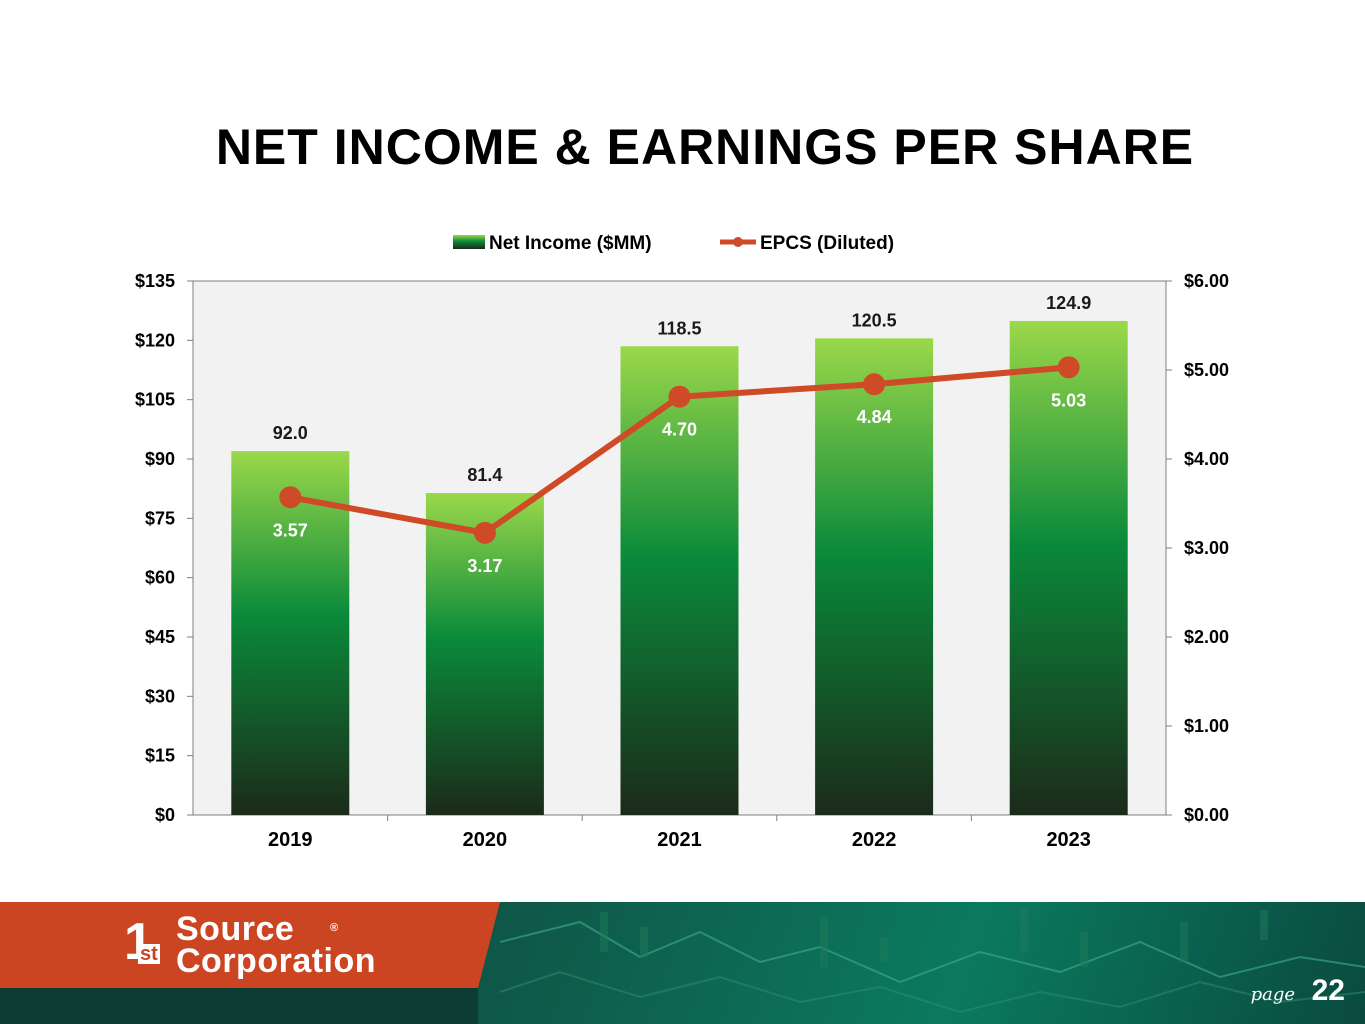 Image resolution: width=1365 pixels, height=1024 pixels. Describe the element at coordinates (290, 840) in the screenshot. I see `x-tick-label-2019: 2019` at that location.